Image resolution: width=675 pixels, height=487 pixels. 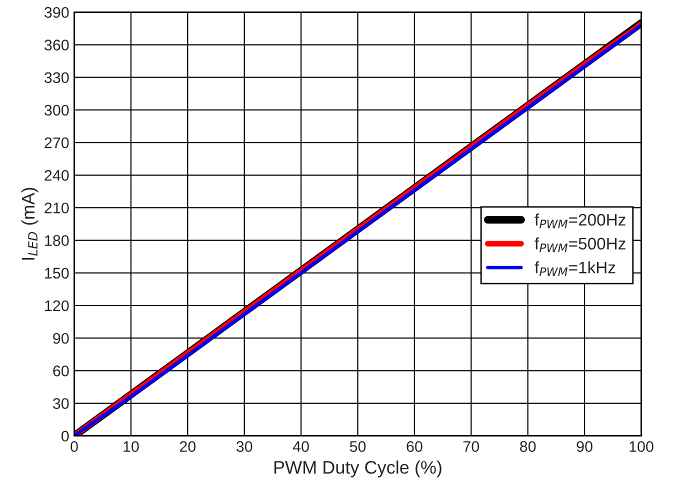 What do you see at coordinates (471, 446) in the screenshot?
I see `x-tick-label: 70` at bounding box center [471, 446].